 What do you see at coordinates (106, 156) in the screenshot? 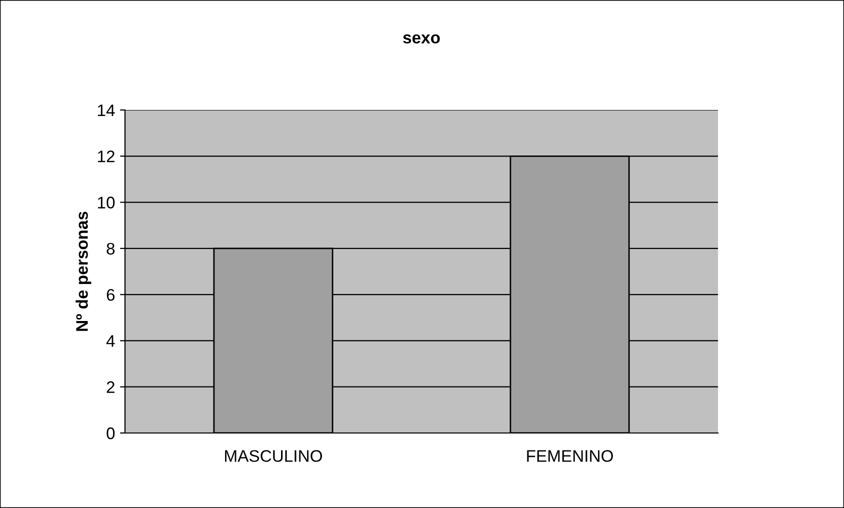
I see `y-tick-label: 12` at bounding box center [106, 156].